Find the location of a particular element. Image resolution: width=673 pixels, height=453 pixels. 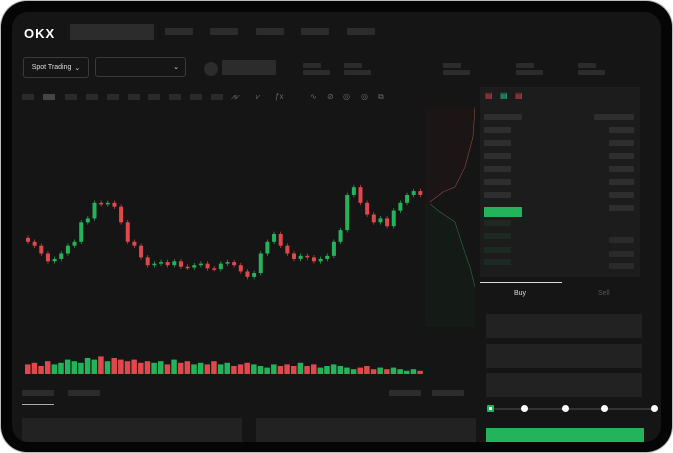

pen-icon: ⊘ is located at coordinates (330, 96).